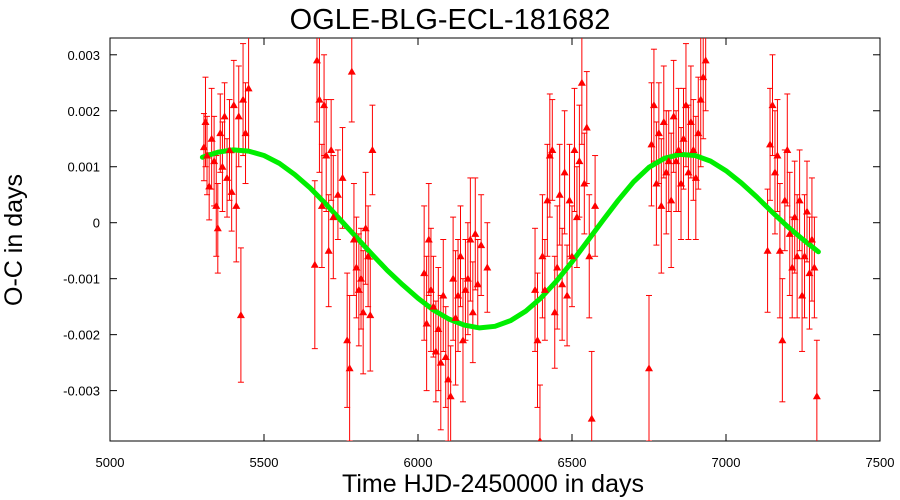 Image resolution: width=900 pixels, height=500 pixels. Describe the element at coordinates (83, 55) in the screenshot. I see `y-tick-label: 0.003` at that location.